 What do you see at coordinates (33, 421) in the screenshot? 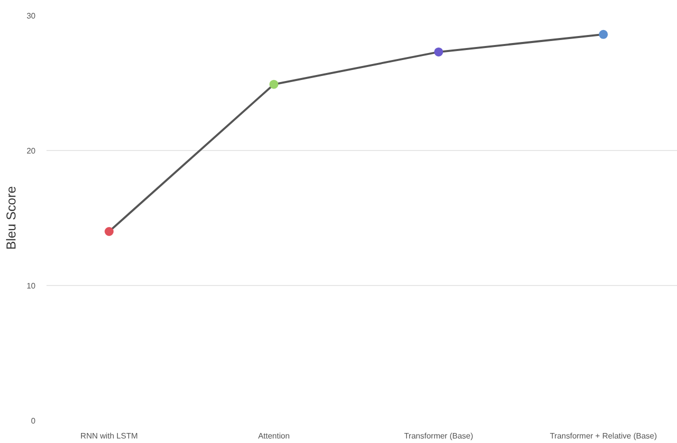
I see `y-tick-label: 0` at bounding box center [33, 421].